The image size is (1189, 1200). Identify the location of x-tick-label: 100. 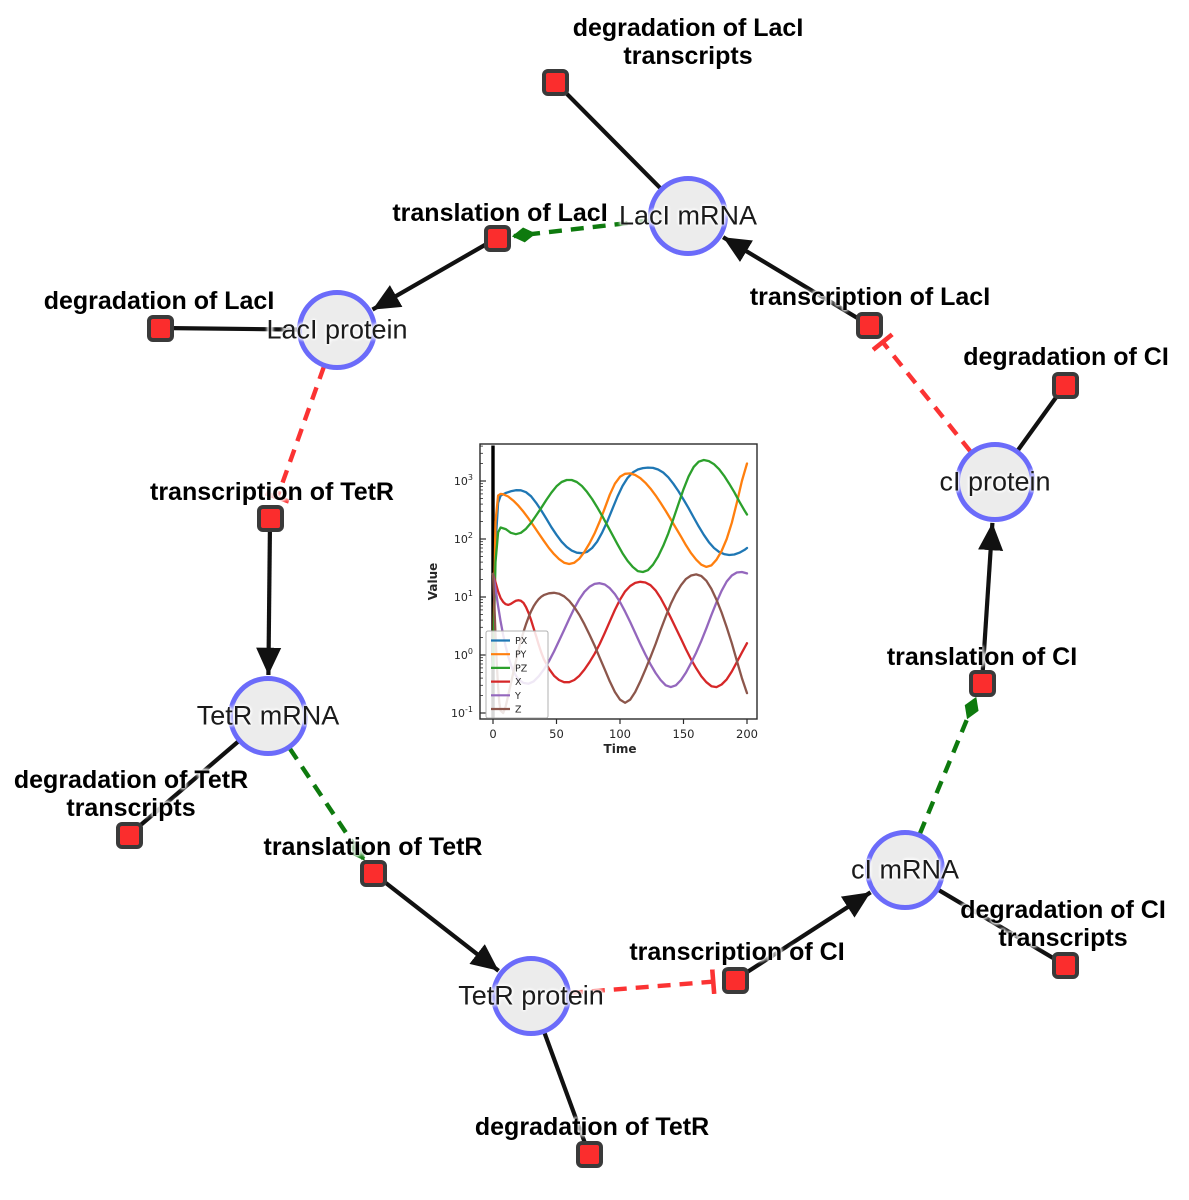
(620, 734).